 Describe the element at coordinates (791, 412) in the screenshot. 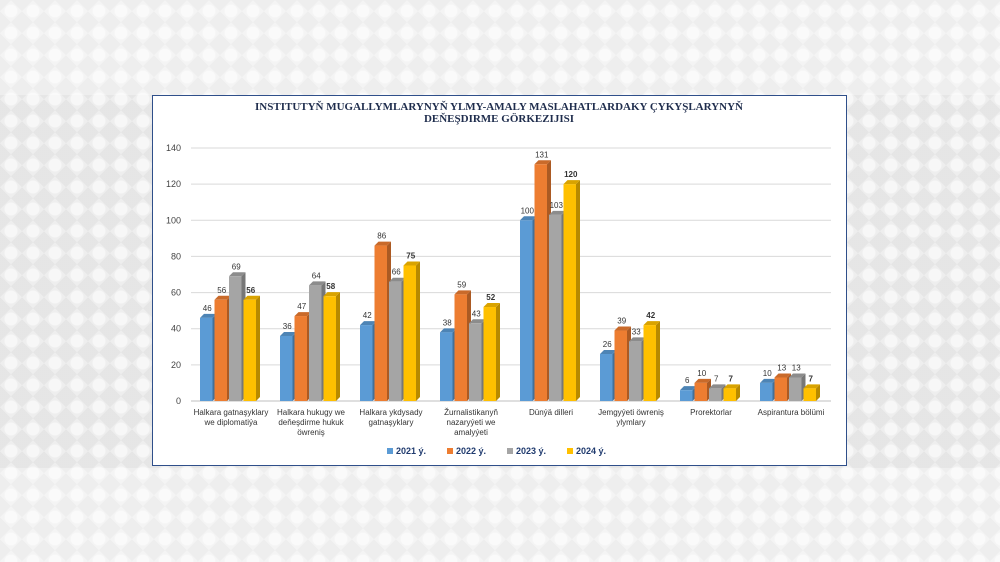

I see `category-label: Aspirantura bölümi` at that location.